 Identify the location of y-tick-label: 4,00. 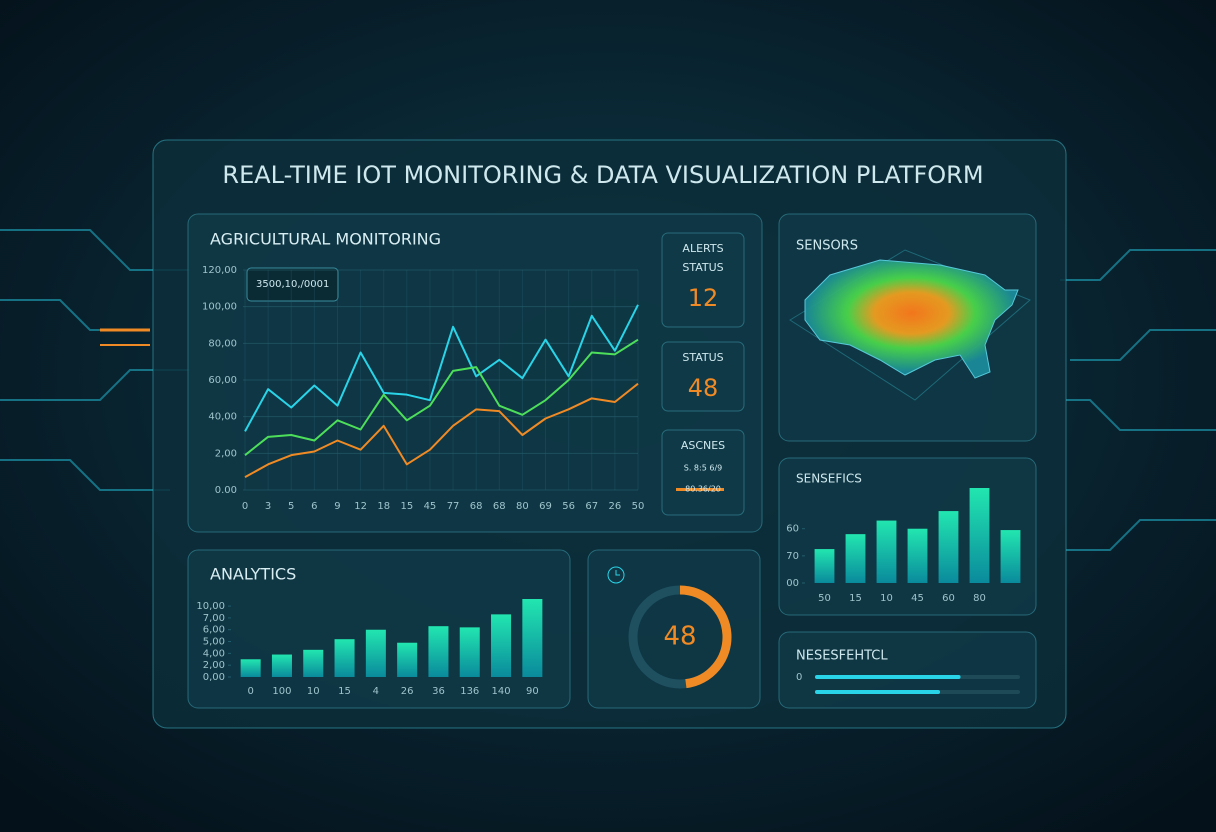
(214, 653).